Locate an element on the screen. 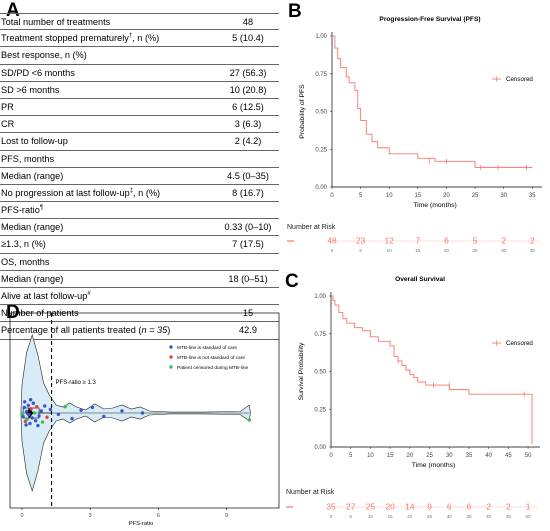 This screenshot has height=531, width=550. table-row: Median (range) 4.5 (0–35) is located at coordinates (139, 176).